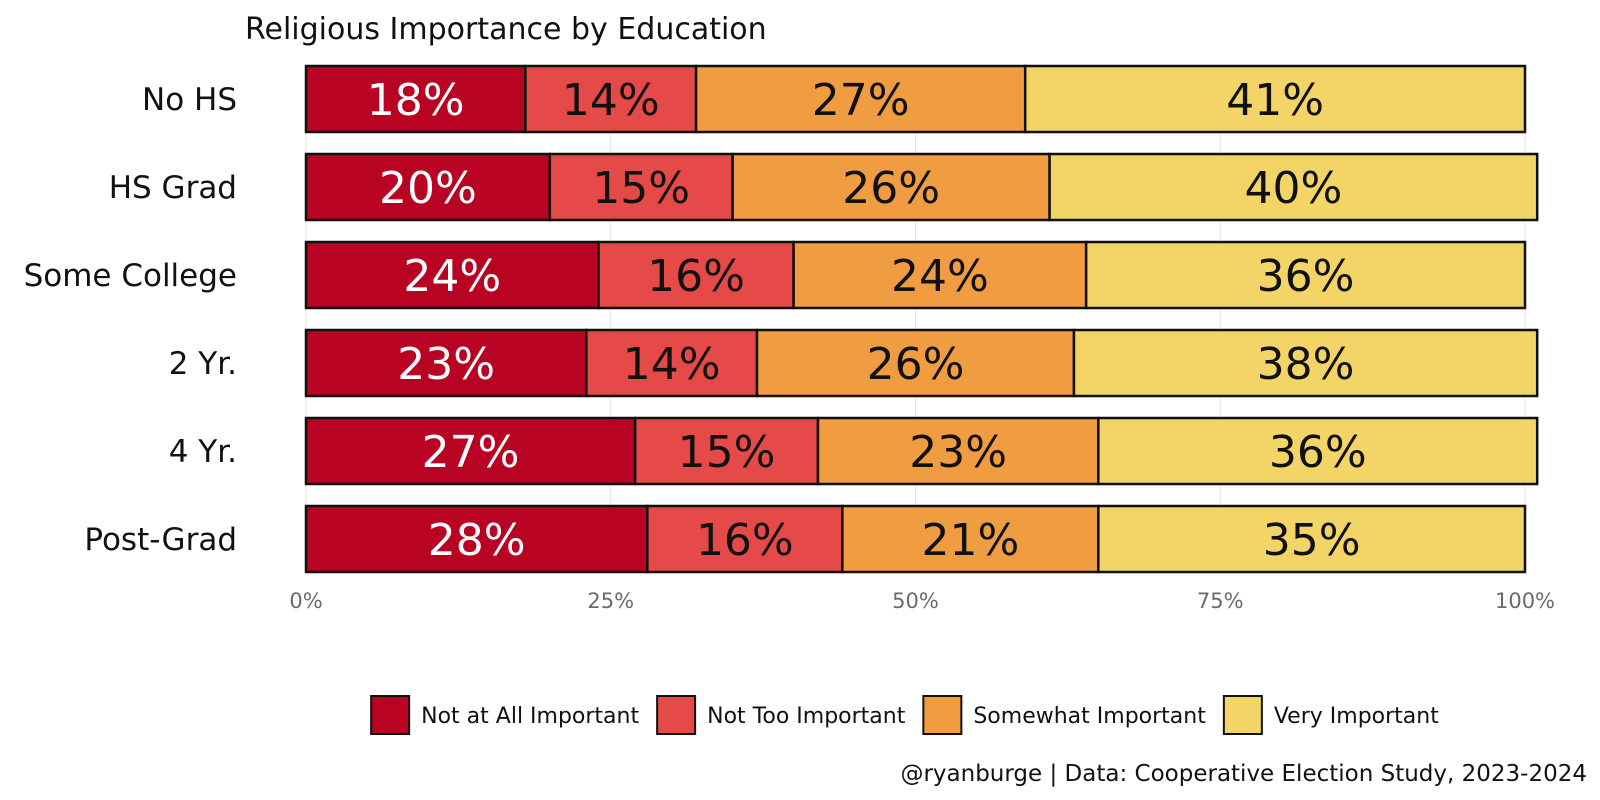 The width and height of the screenshot is (1600, 800). Describe the element at coordinates (130, 276) in the screenshot. I see `category-label: Some College` at that location.